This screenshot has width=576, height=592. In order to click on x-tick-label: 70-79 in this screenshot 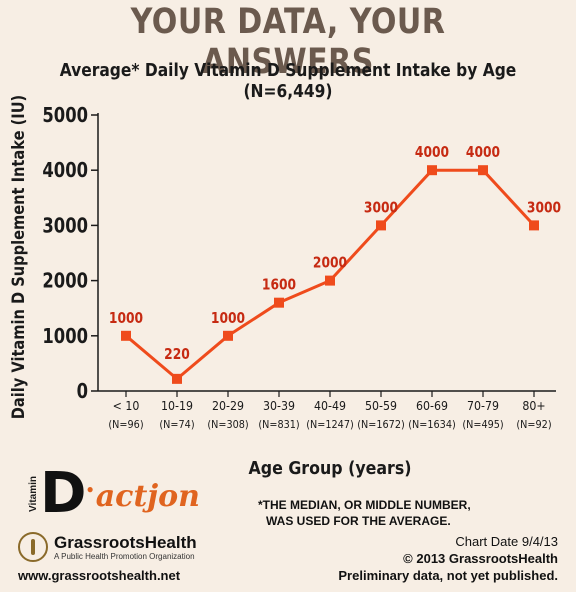, I will do `click(483, 406)`.